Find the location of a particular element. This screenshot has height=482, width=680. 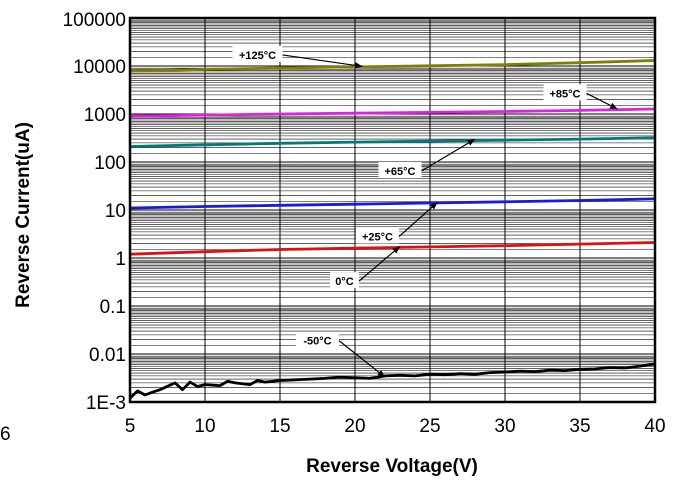

x-tick-labels: 5 10 15 20 25 30 35 40 is located at coordinates (395, 426).